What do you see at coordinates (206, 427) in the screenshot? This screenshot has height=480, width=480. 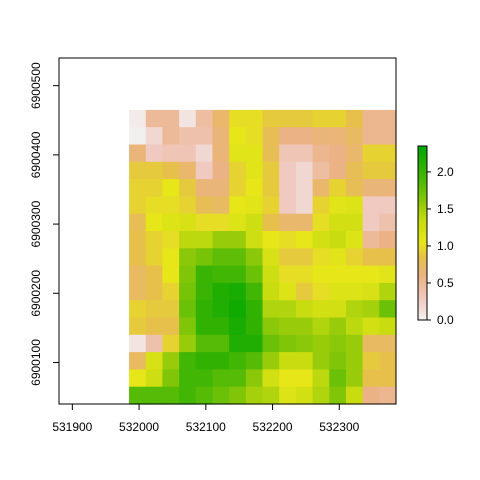 I see `x-tick-label: 532100` at bounding box center [206, 427].